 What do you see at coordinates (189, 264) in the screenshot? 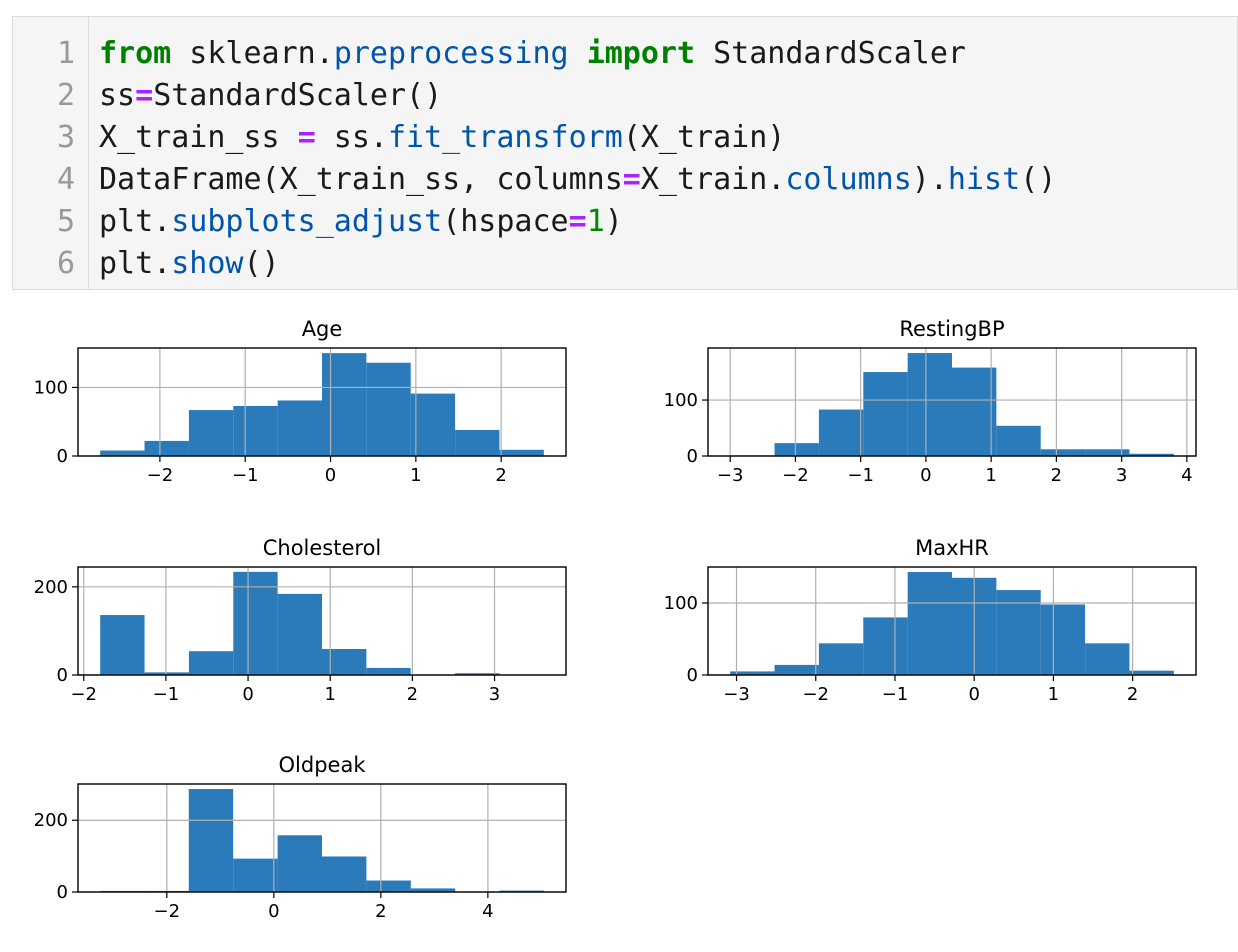
I see `code-text: plt.show()` at bounding box center [189, 264].